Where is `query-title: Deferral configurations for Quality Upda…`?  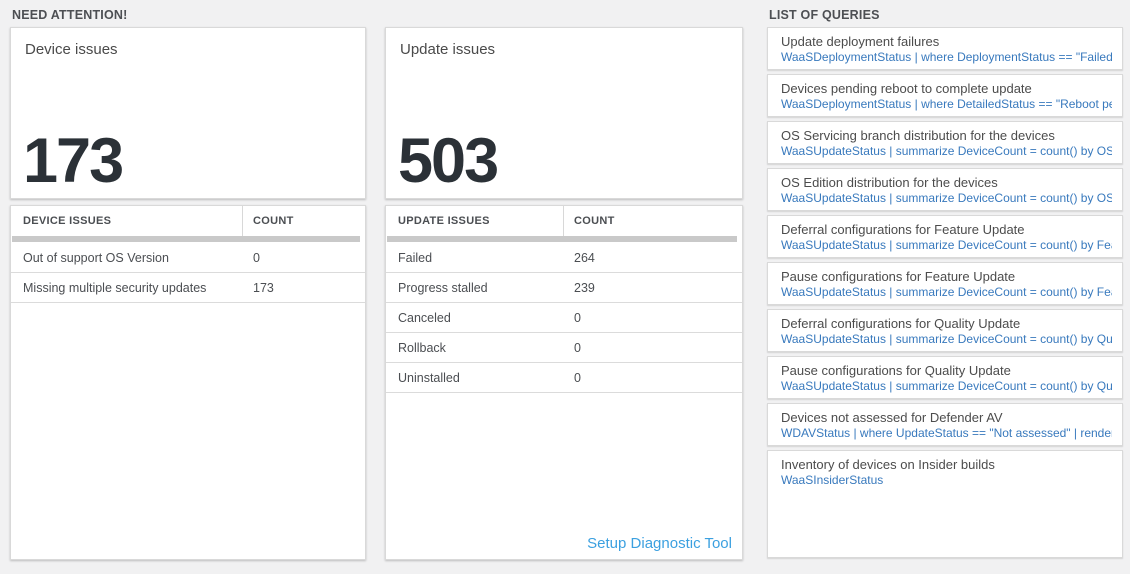
query-title: Deferral configurations for Quality Upda… is located at coordinates (901, 323).